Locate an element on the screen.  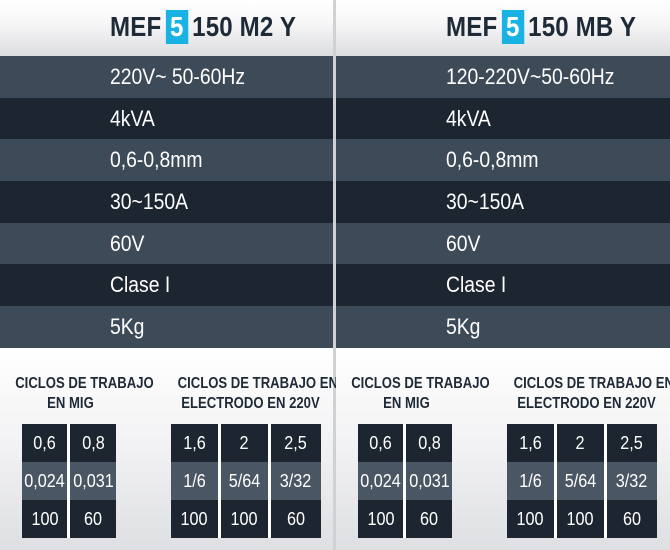
product-header: MEF 5 150 M2 Y is located at coordinates (166, 28).